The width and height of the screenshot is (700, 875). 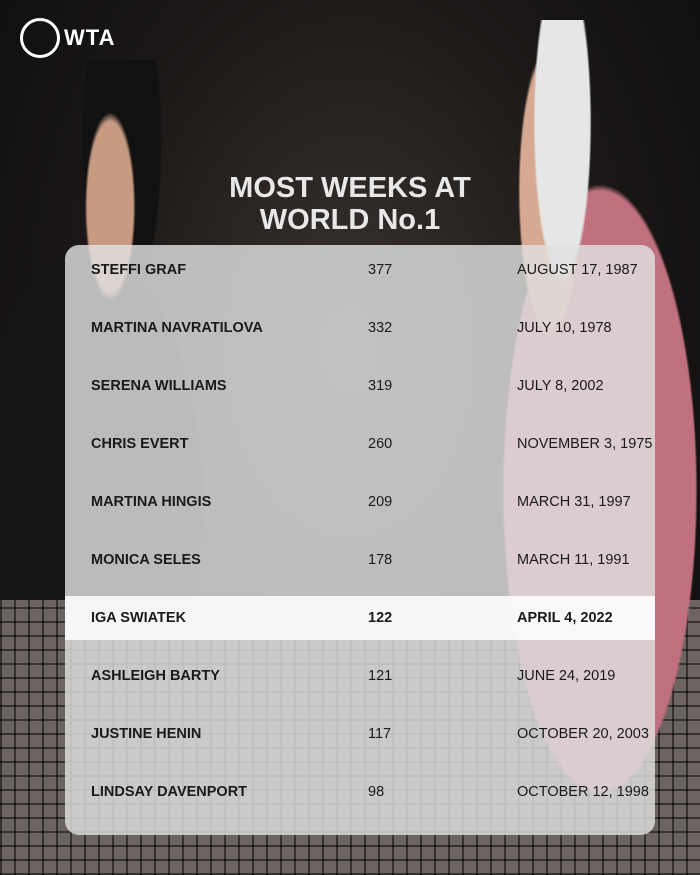 I want to click on weeks-count: 178, so click(x=380, y=560).